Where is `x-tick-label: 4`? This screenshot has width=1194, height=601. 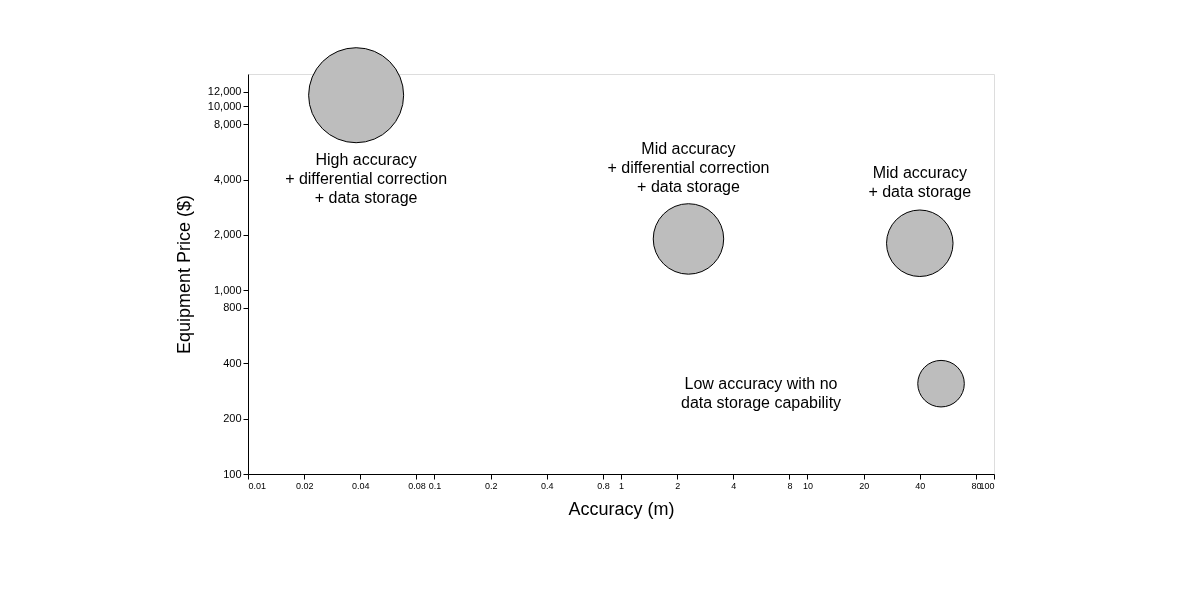
x-tick-label: 4 is located at coordinates (734, 485).